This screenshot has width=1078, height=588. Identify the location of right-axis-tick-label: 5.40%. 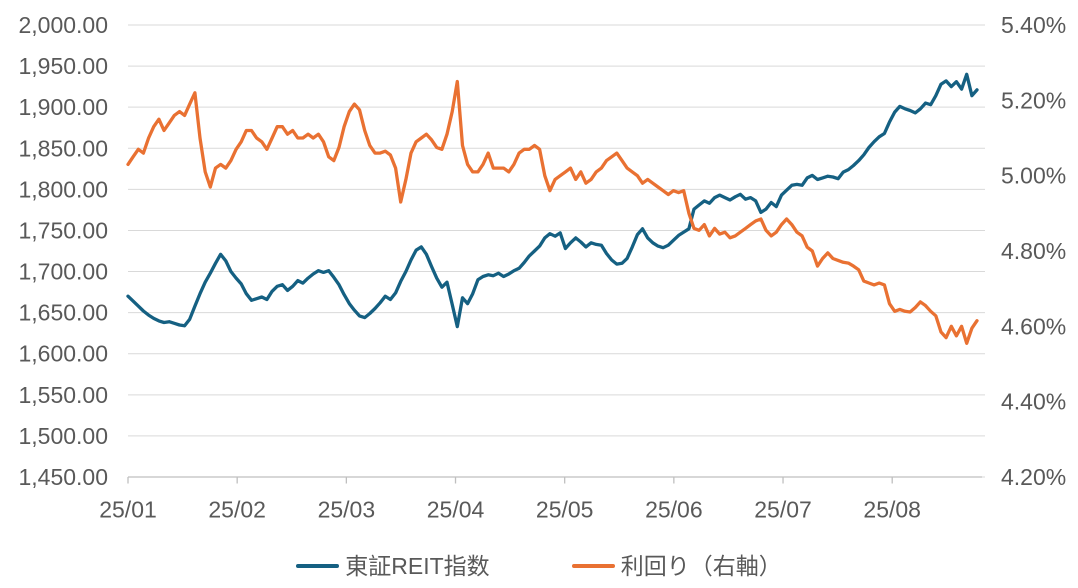
(1033, 25).